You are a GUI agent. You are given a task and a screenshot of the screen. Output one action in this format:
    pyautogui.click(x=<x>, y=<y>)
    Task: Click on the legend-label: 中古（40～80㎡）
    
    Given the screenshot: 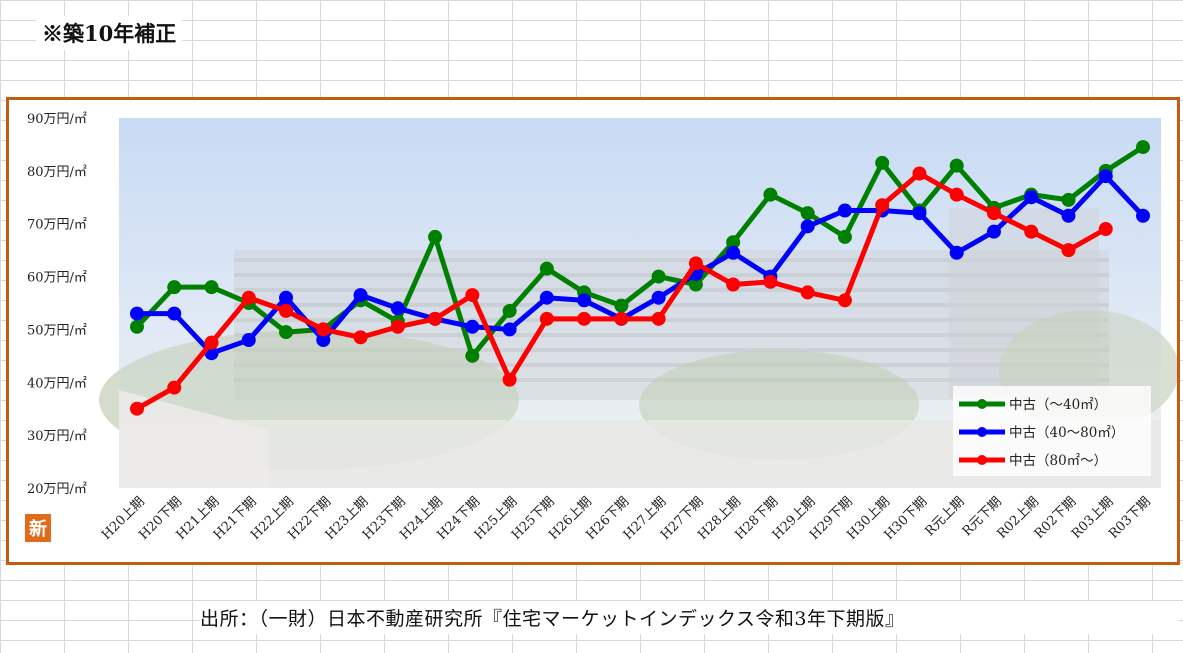 What is the action you would take?
    pyautogui.click(x=1066, y=433)
    